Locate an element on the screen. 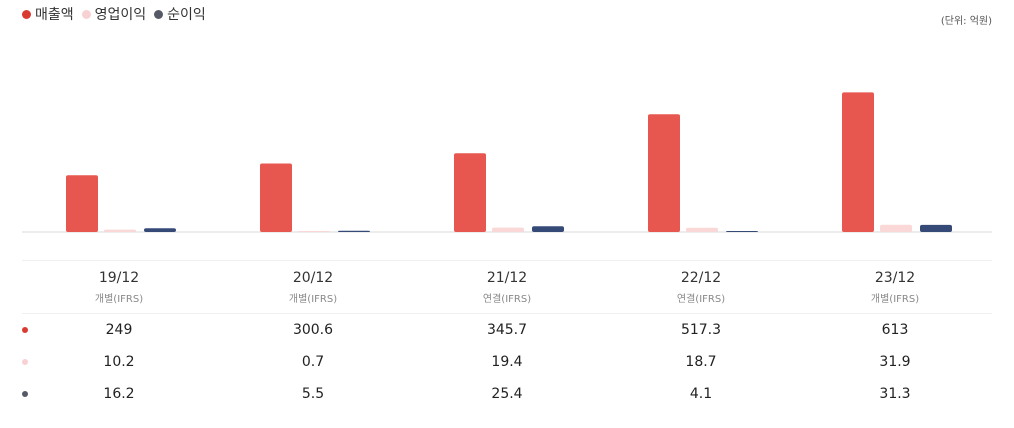 The height and width of the screenshot is (428, 1014). value-cell: 25.4 is located at coordinates (507, 394).